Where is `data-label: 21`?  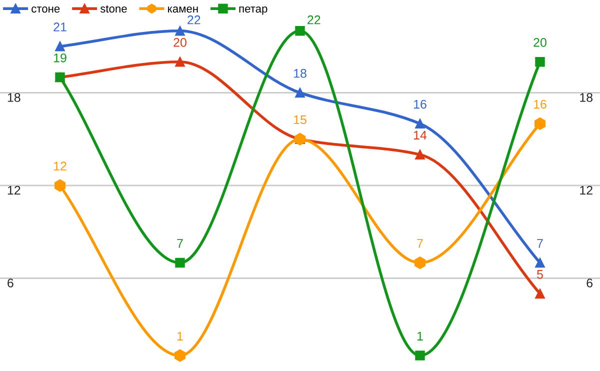 data-label: 21 is located at coordinates (60, 27).